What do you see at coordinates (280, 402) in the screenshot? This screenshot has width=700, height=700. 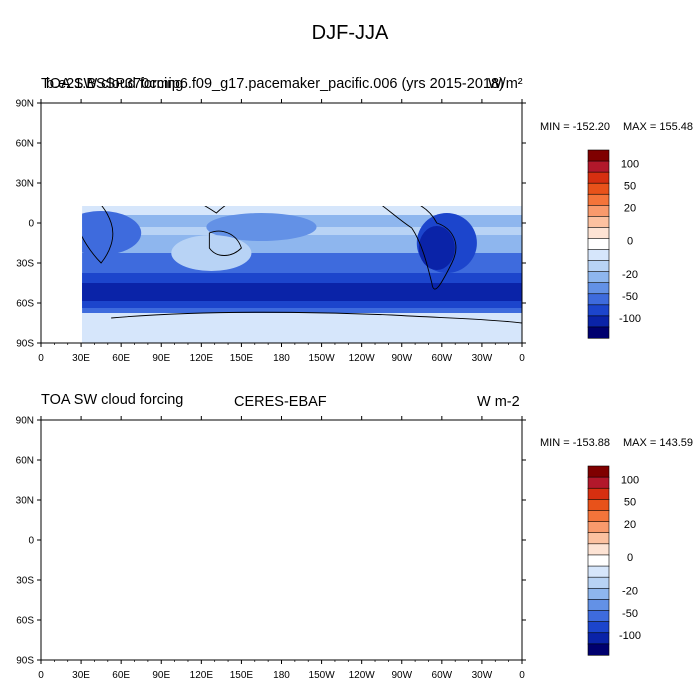 I see `panel-2-center-title: CERES-EBAF` at bounding box center [280, 402].